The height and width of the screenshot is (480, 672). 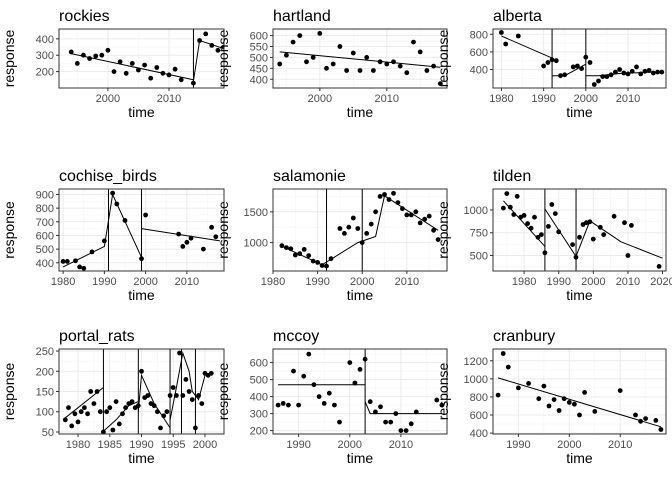 What do you see at coordinates (45, 56) in the screenshot?
I see `y-tick-label: 300` at bounding box center [45, 56].